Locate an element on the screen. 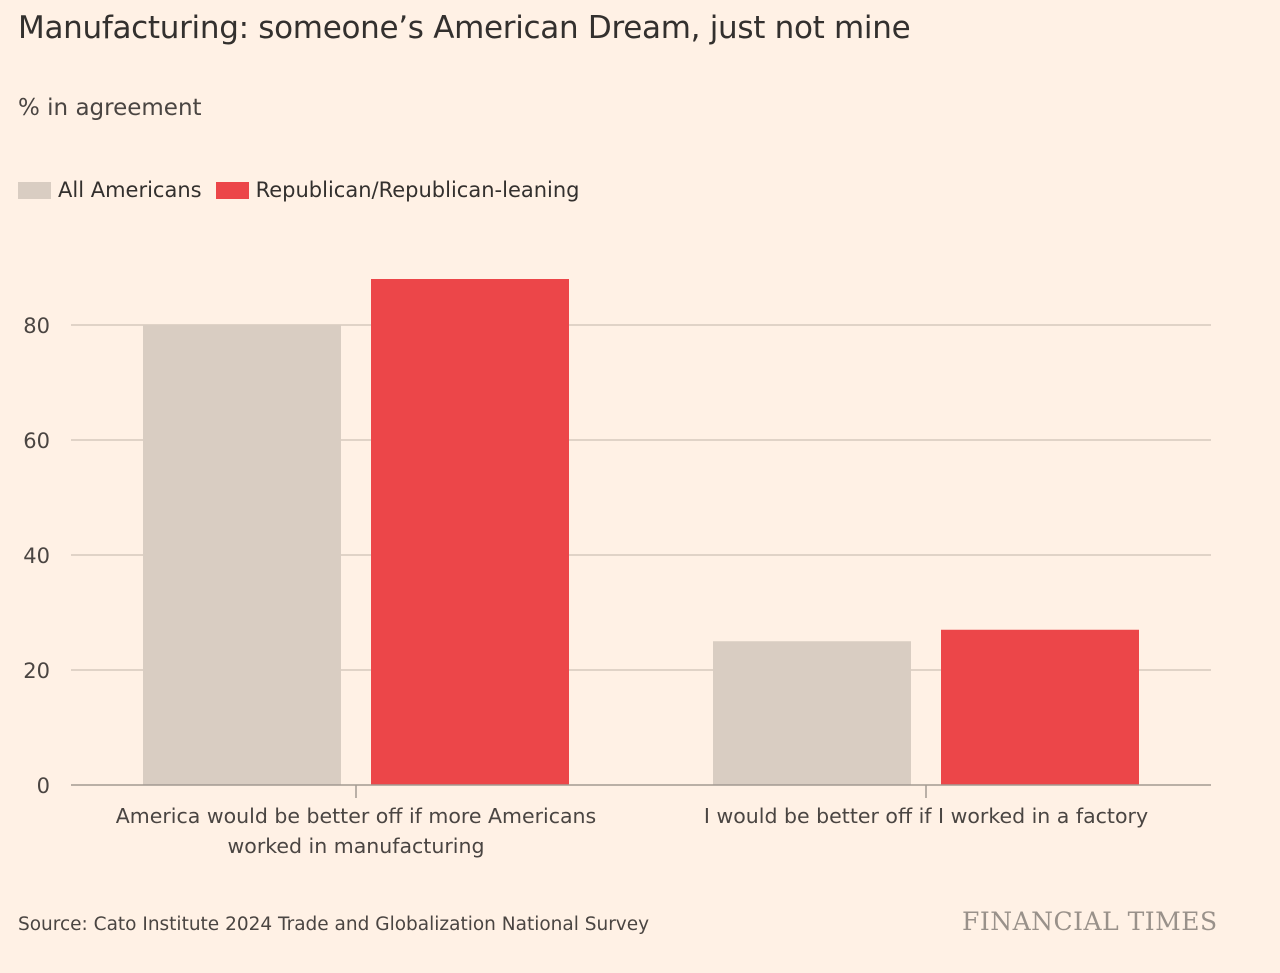  legend-item-republican: Republican/Republican-leaning is located at coordinates (397, 190).